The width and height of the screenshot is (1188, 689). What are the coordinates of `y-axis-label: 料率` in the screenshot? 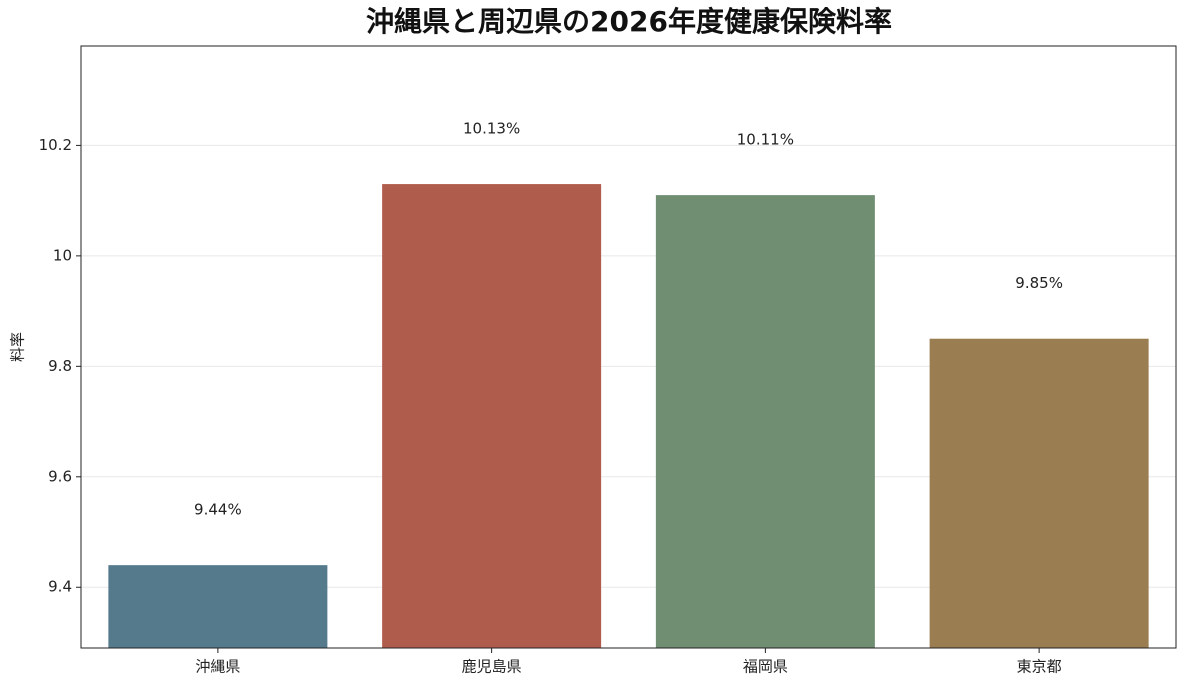 It's located at (18, 347).